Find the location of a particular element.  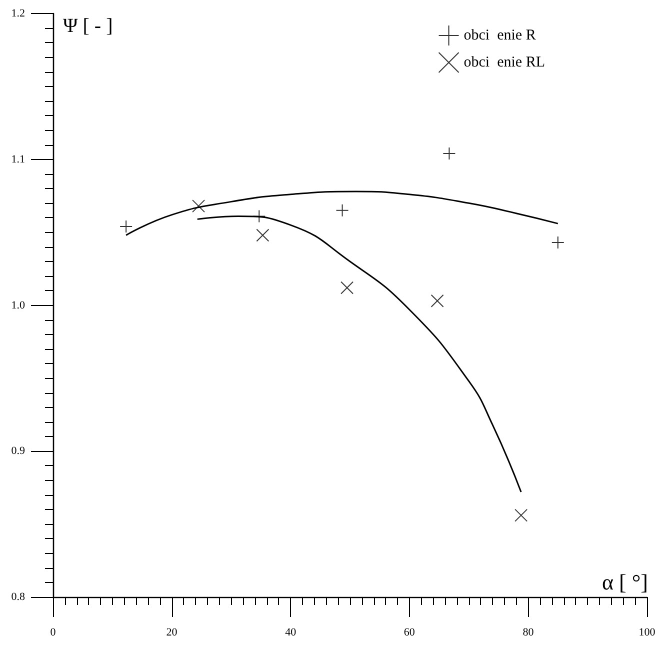

y-tick-label: 1.2 is located at coordinates (18, 14).